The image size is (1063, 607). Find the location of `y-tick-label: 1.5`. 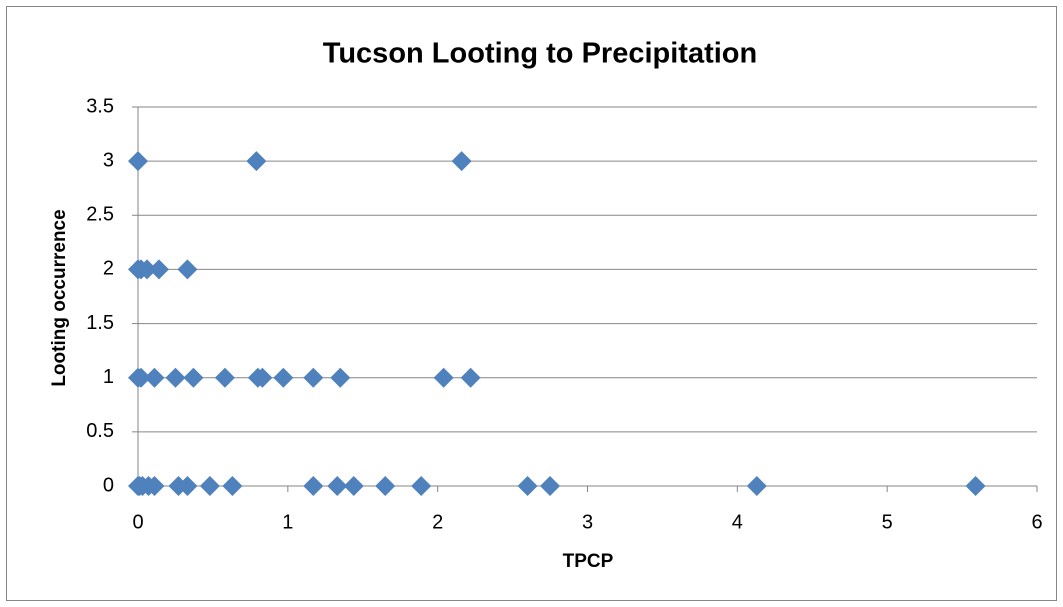

y-tick-label: 1.5 is located at coordinates (100, 323).